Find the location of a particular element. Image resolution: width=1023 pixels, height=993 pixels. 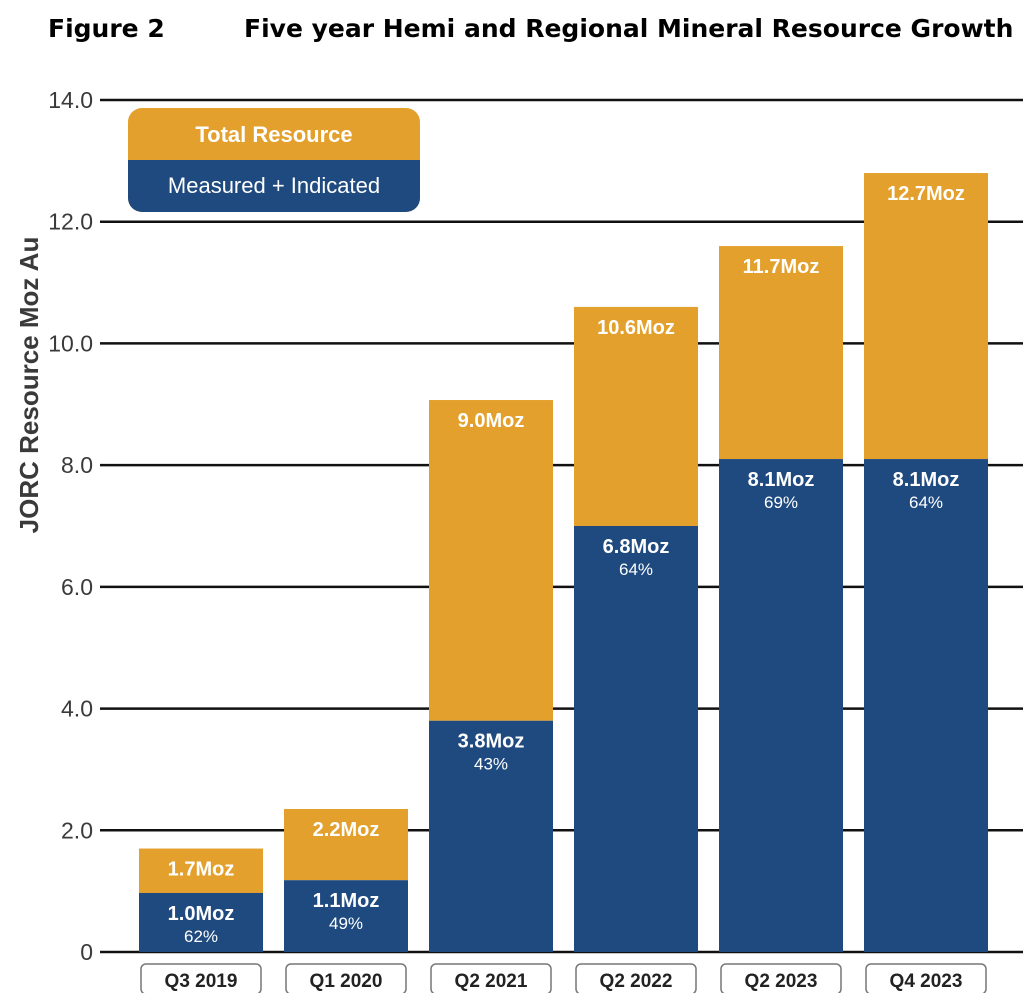

legend-measured-indicated: Measured + Indicated is located at coordinates (274, 185).